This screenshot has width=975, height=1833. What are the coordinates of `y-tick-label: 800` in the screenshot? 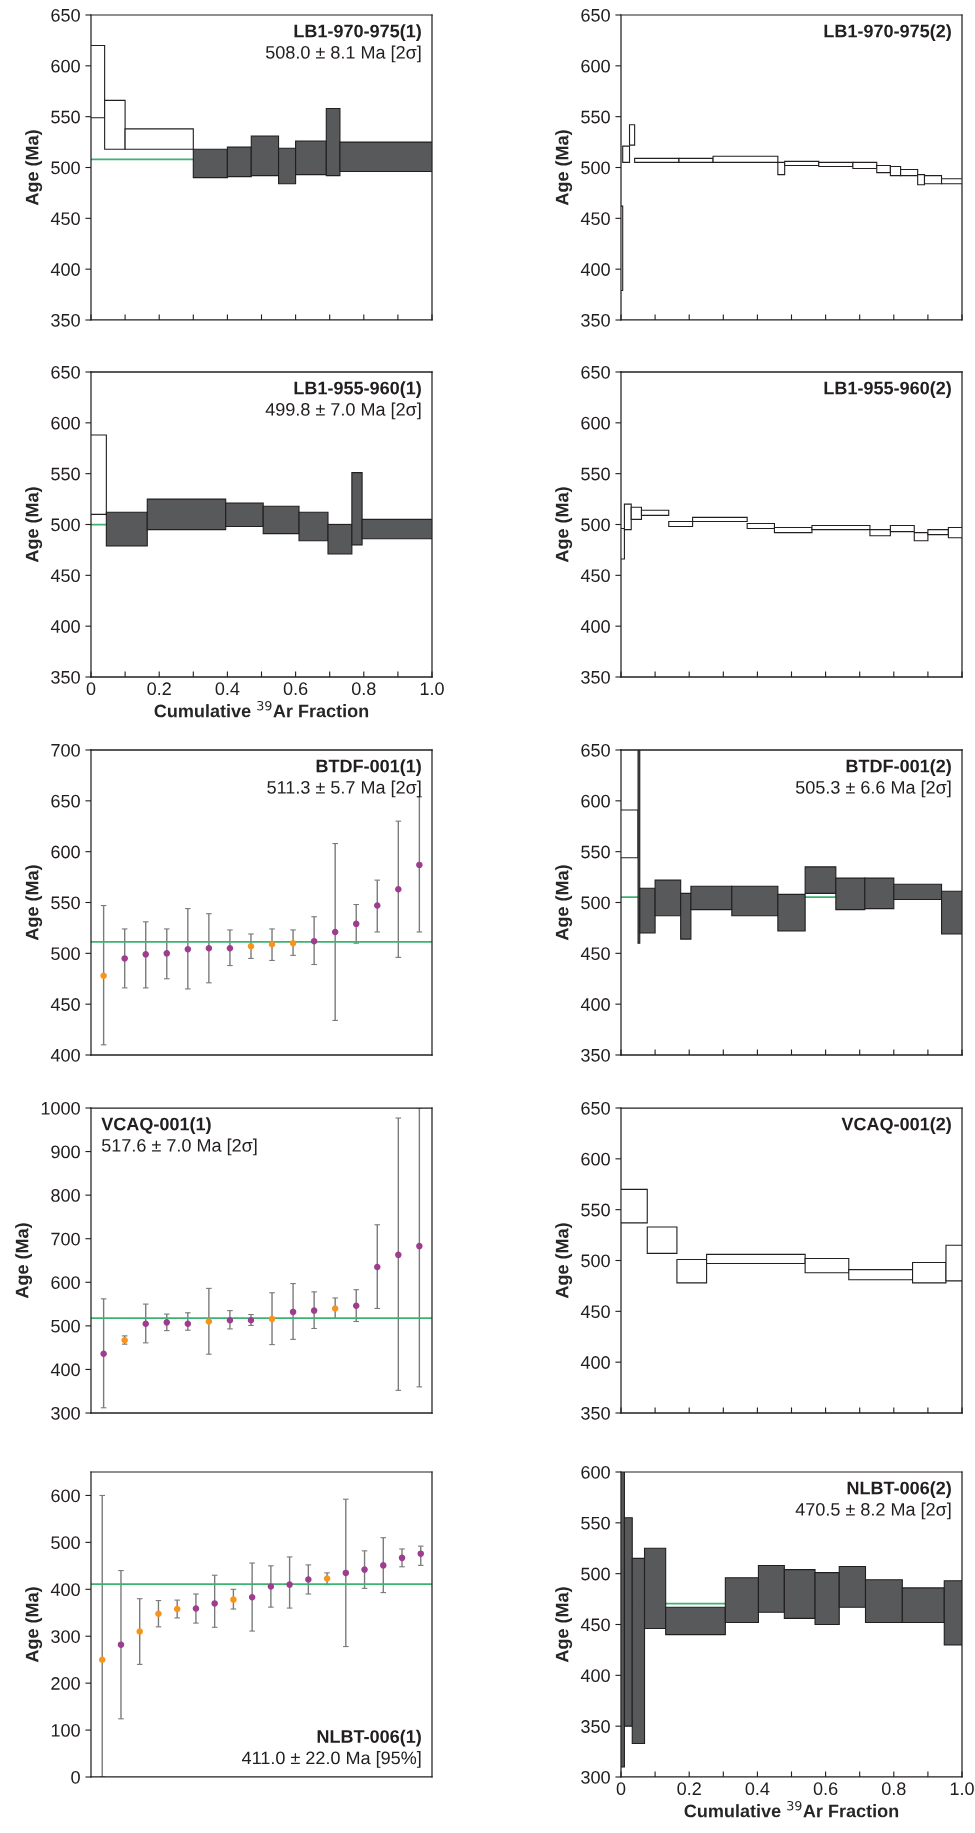 It's located at (65, 1195).